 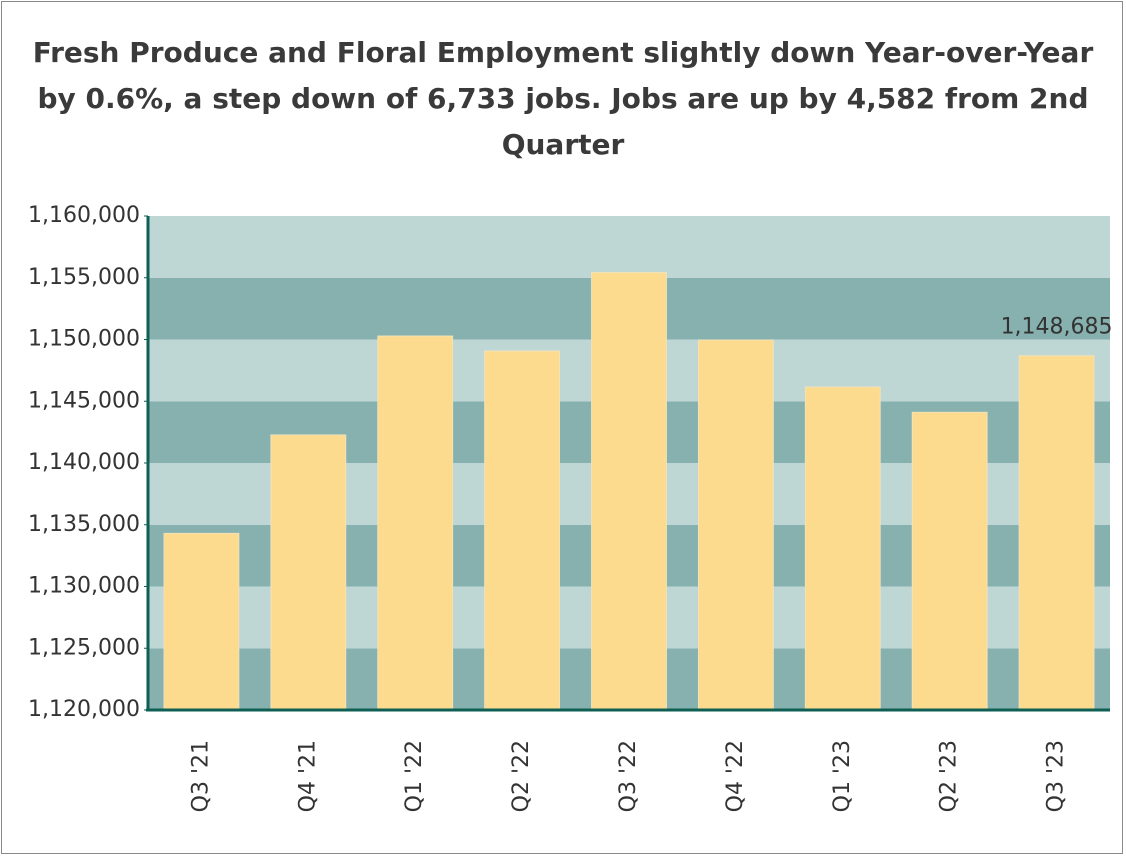 I want to click on y-tick-label: 1,125,000, so click(x=84, y=647).